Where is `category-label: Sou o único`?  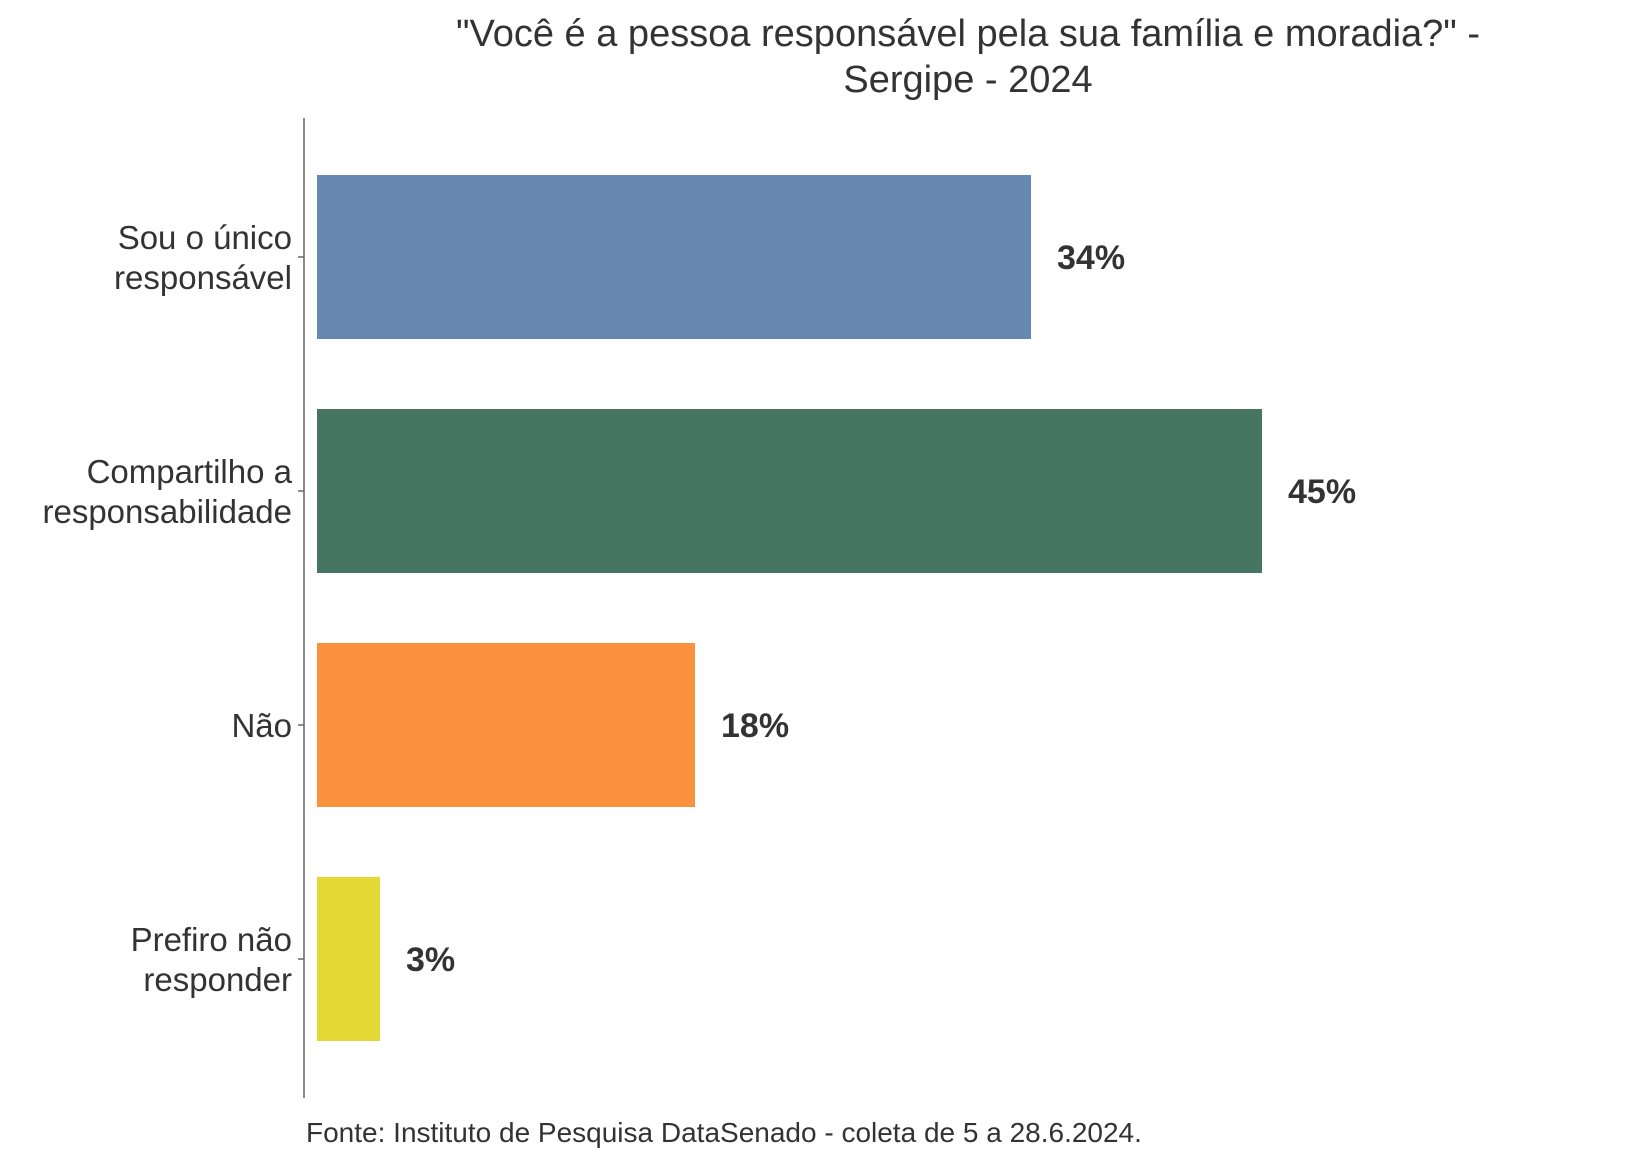
category-label: Sou o único is located at coordinates (205, 237).